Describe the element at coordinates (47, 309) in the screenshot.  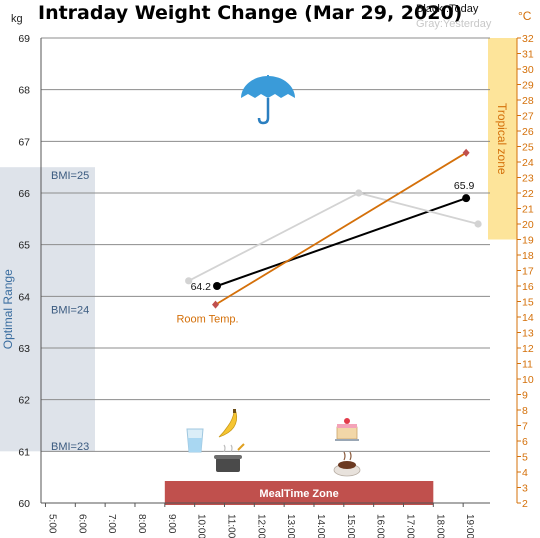
I see `optimal-range-band` at that location.